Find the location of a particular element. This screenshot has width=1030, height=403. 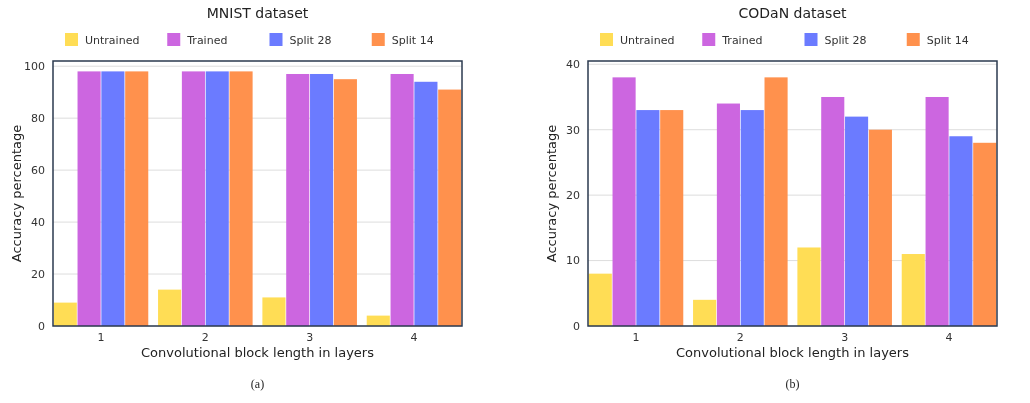

y-tick-label: 60 is located at coordinates (38, 170).